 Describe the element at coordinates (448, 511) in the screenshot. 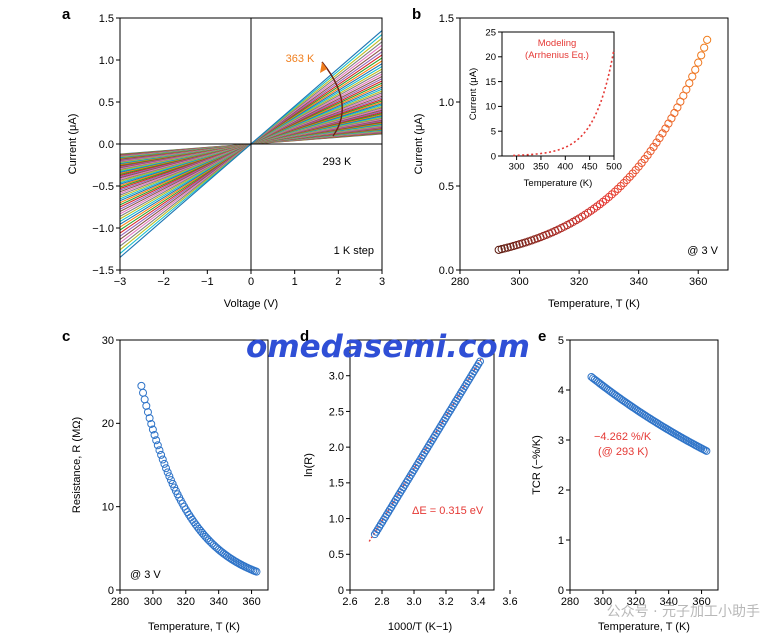

I see `panel-d-annotation: ΔE = 0.315 eV` at that location.